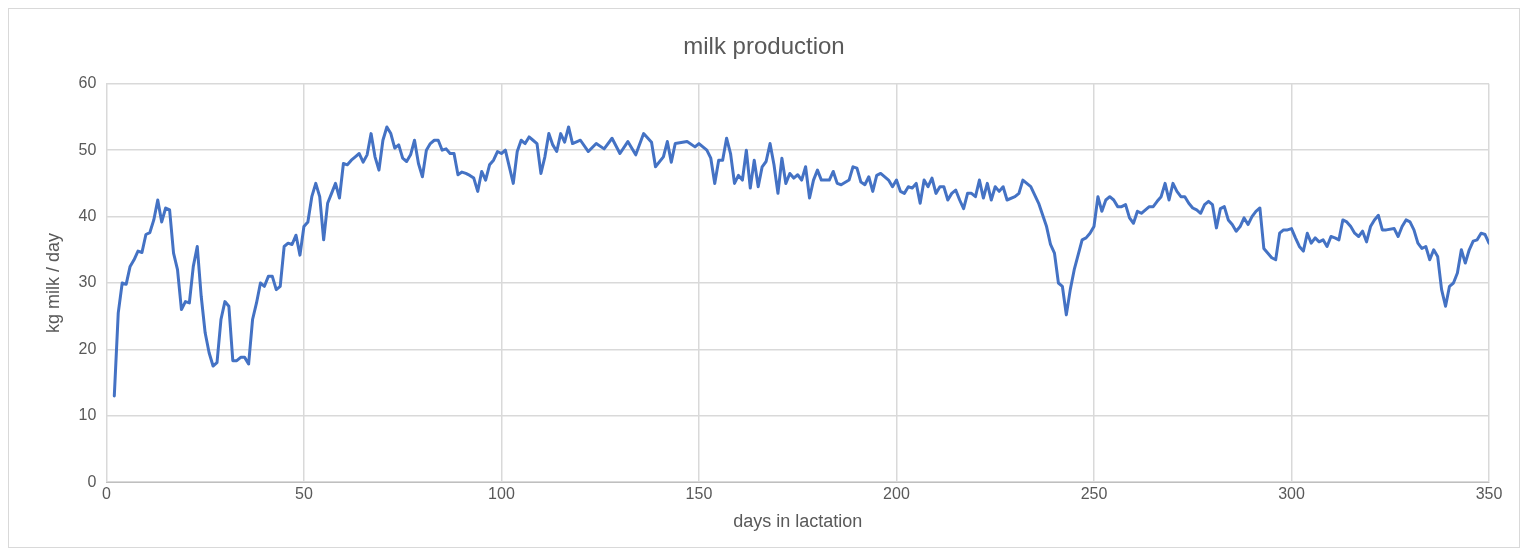 This screenshot has width=1530, height=557. Describe the element at coordinates (304, 494) in the screenshot. I see `x-tick-label: 50` at that location.